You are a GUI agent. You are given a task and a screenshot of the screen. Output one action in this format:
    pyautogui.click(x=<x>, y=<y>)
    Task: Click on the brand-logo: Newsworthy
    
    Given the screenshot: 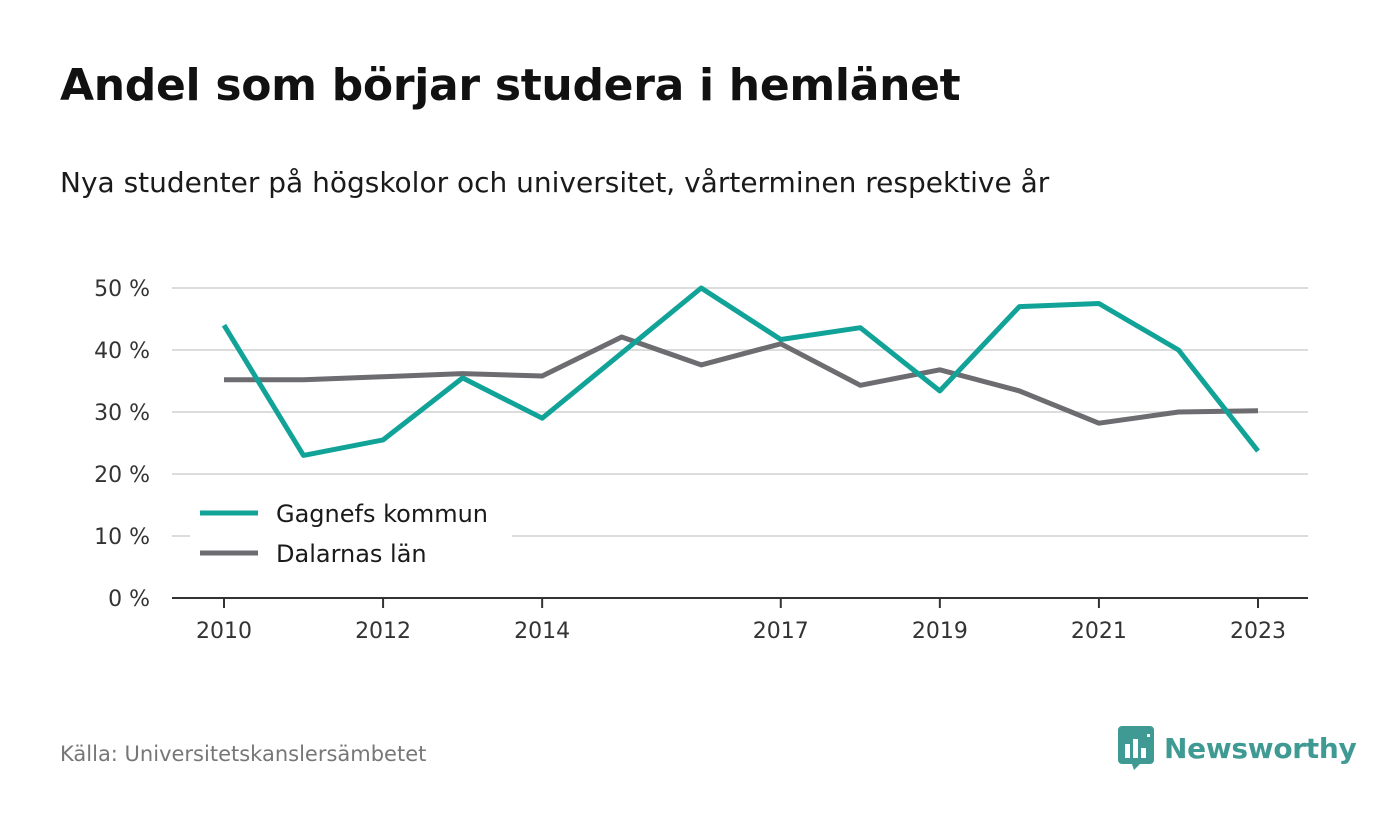 What is the action you would take?
    pyautogui.click(x=1237, y=748)
    